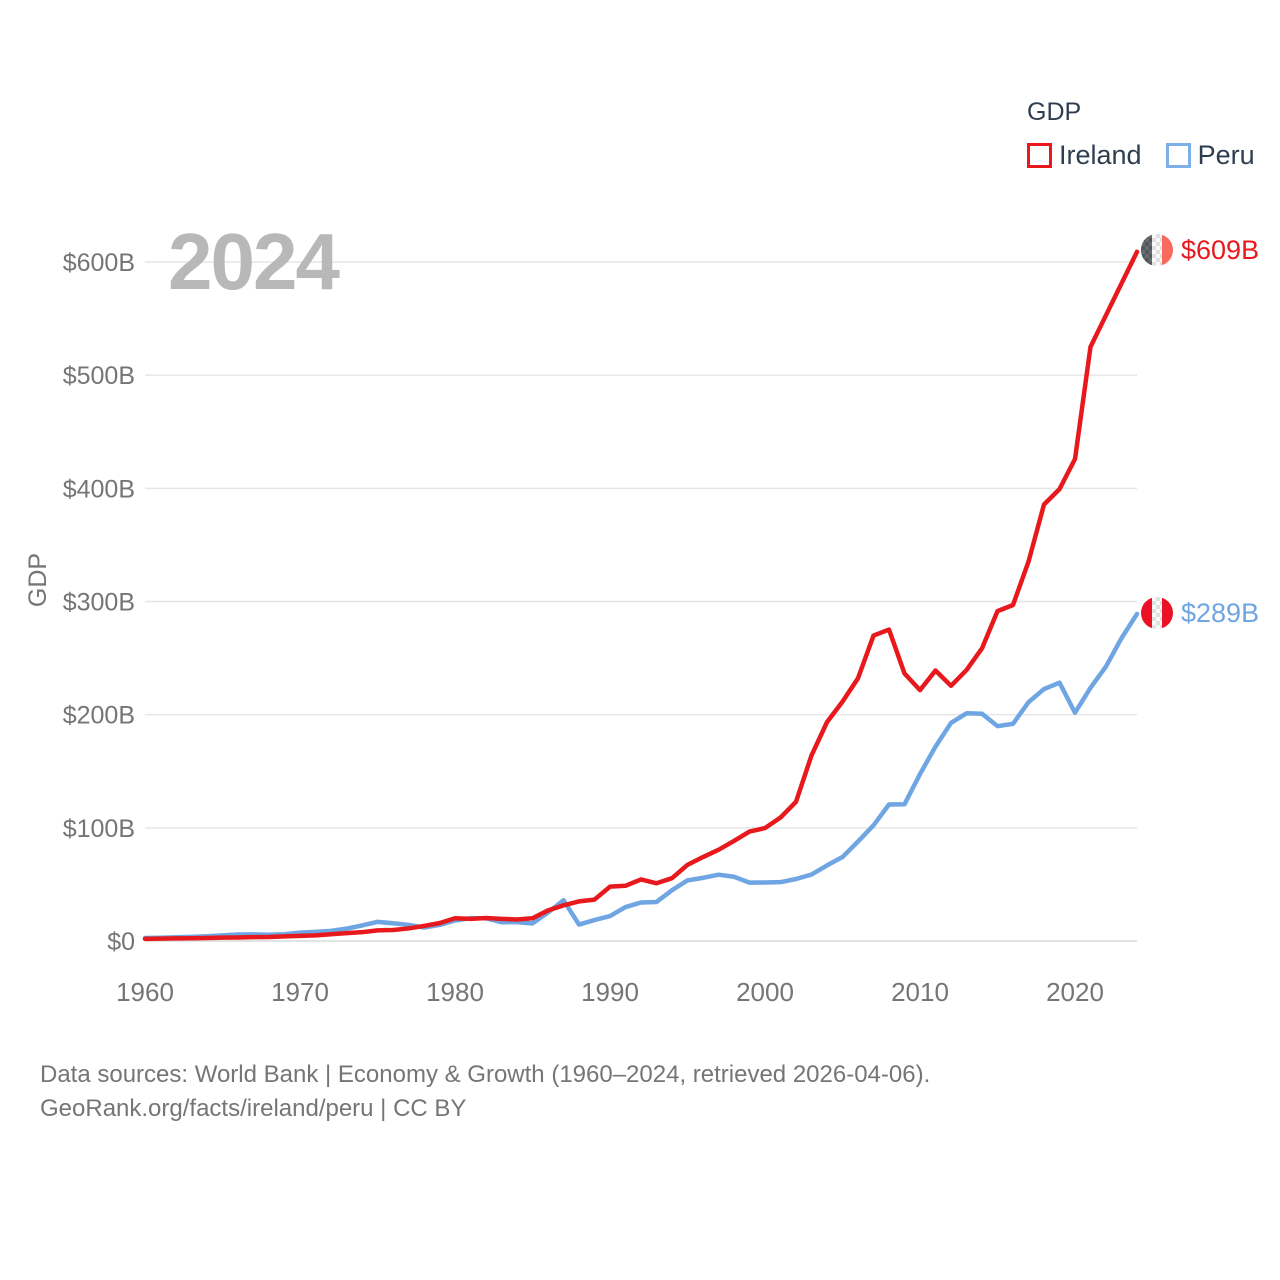  What do you see at coordinates (99, 263) in the screenshot?
I see `y-tick-label: $600B` at bounding box center [99, 263].